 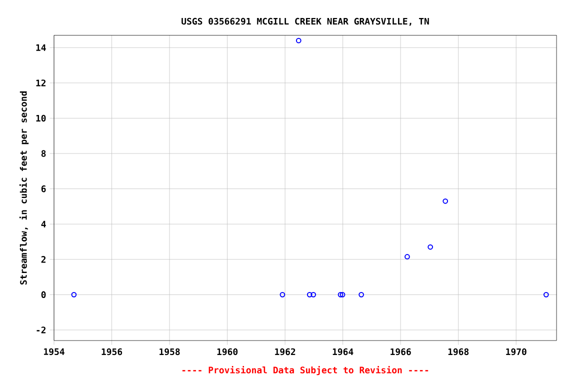 What do you see at coordinates (43, 294) in the screenshot?
I see `y-tick-label: 0` at bounding box center [43, 294].